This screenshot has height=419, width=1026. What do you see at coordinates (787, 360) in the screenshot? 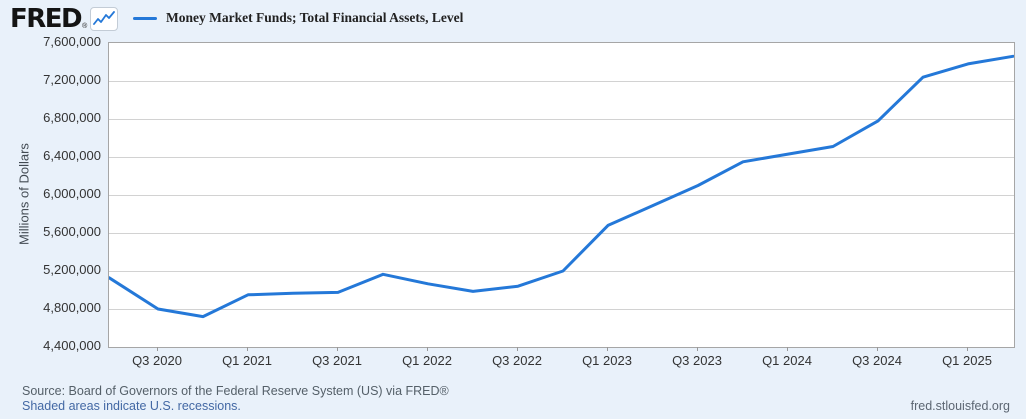
I see `x-tick-label: Q1 2024` at bounding box center [787, 360].